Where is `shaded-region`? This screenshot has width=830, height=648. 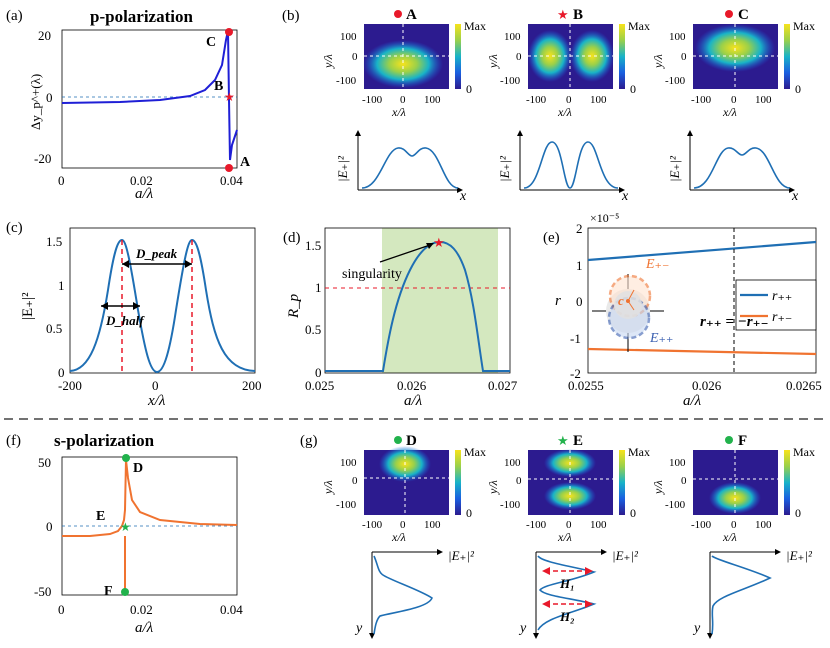 shaded-region is located at coordinates (440, 300).